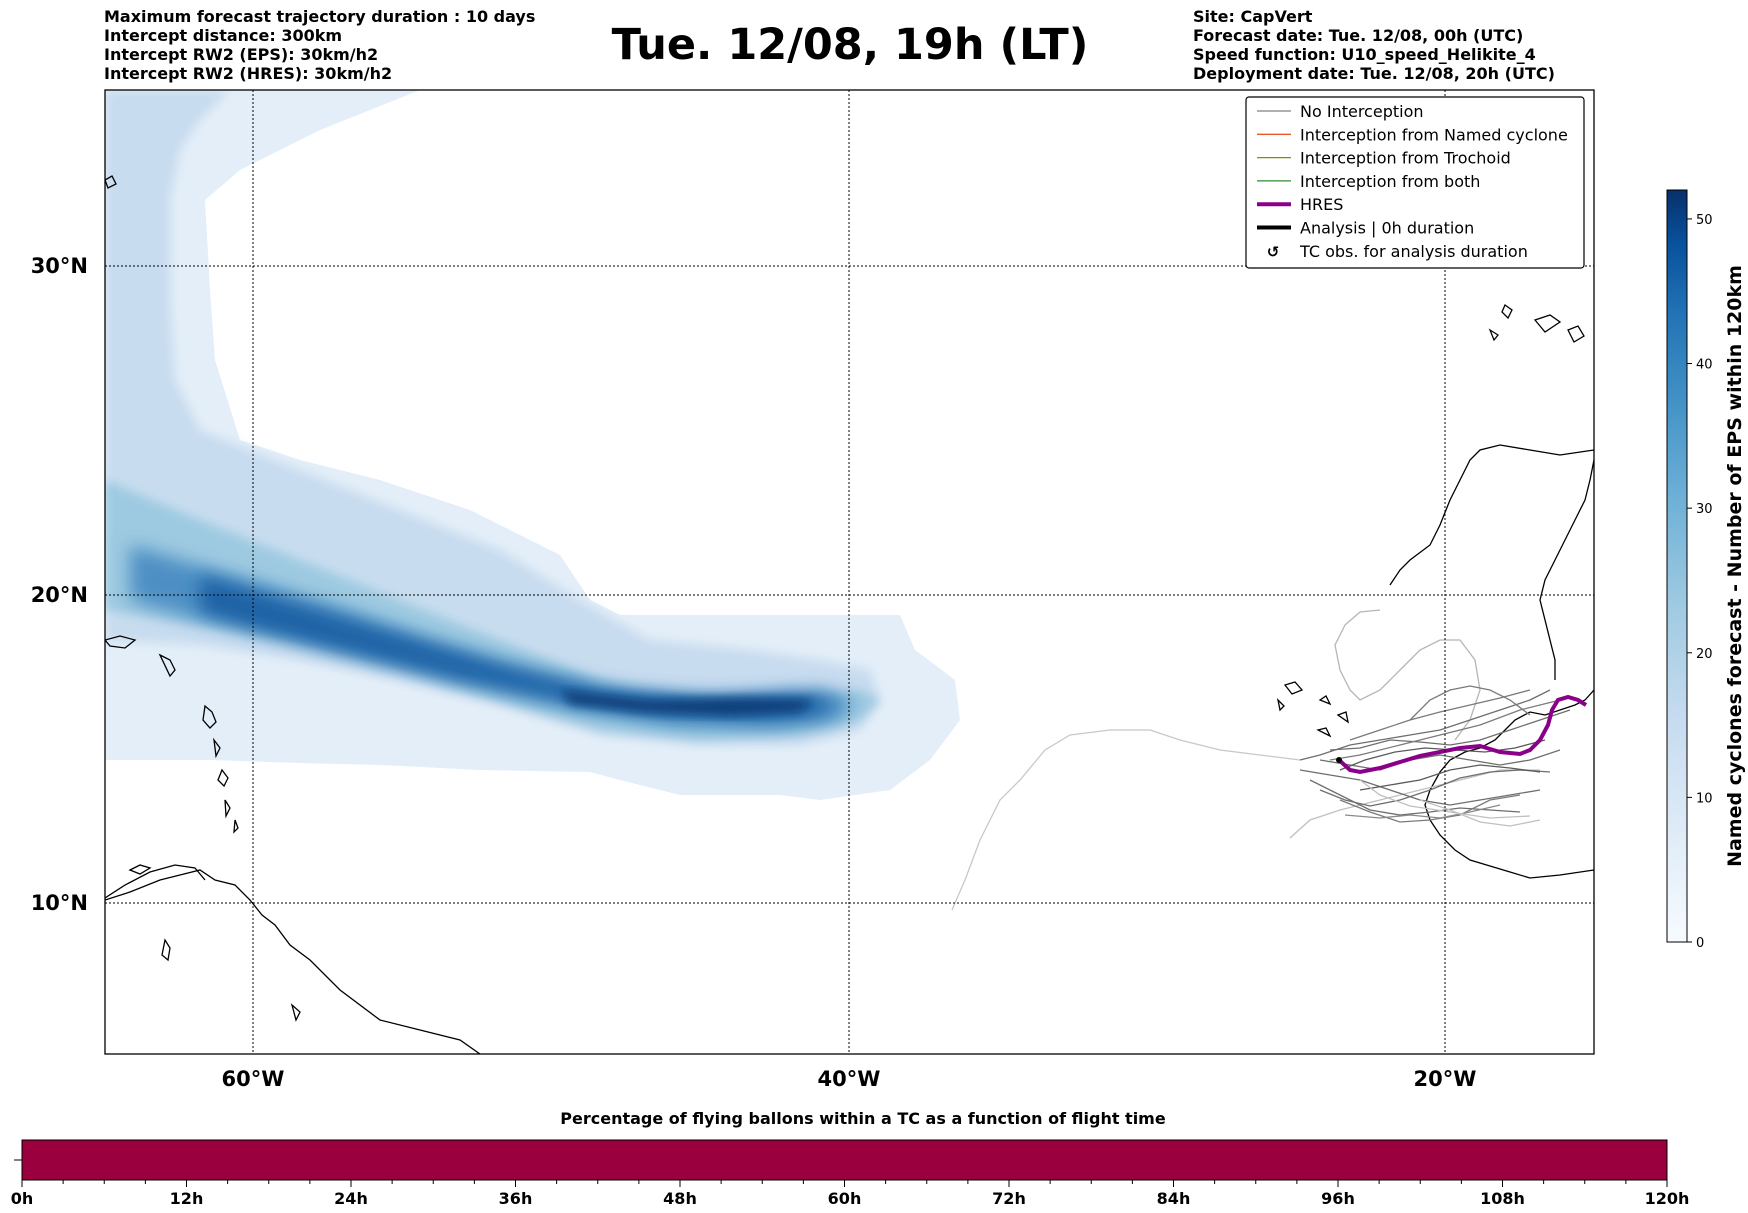  I want to click on lat-label-30n: 30°N, so click(59, 266).